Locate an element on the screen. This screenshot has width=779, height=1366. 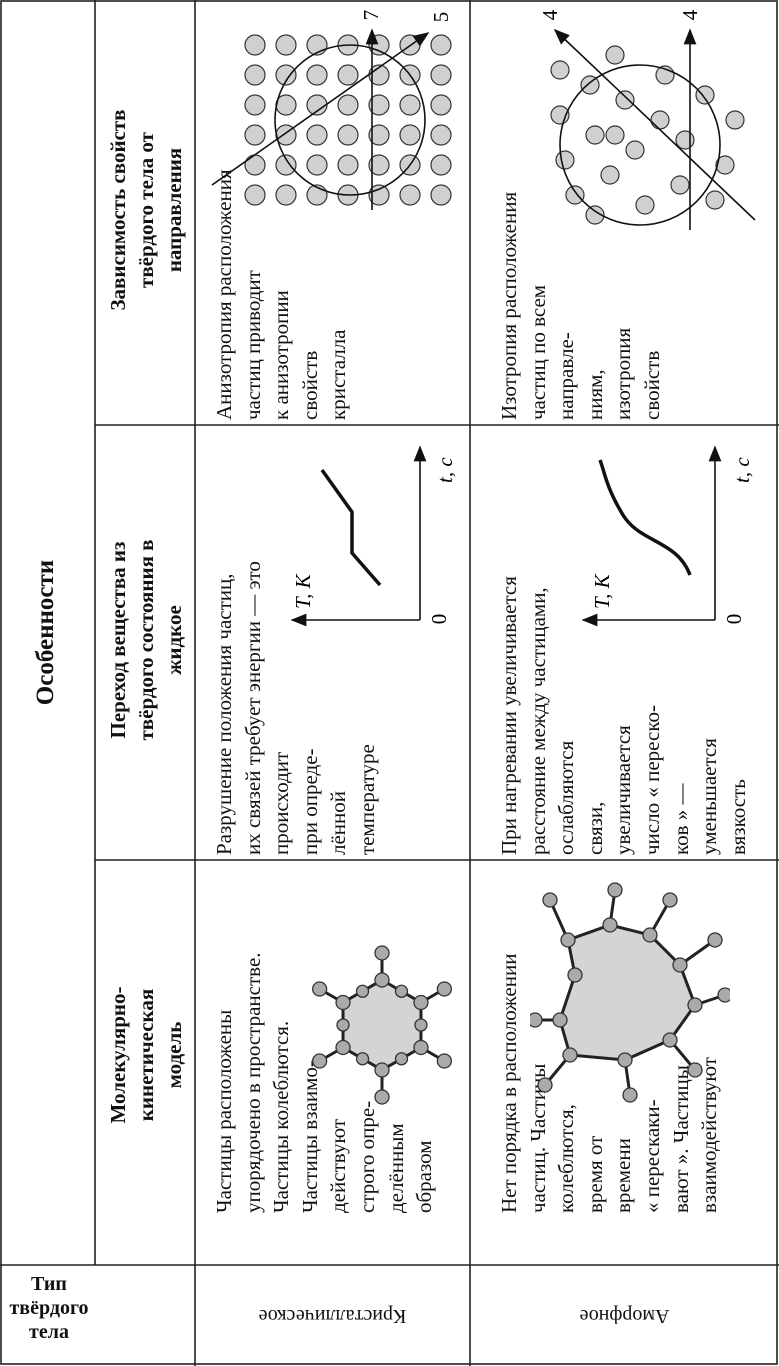
row-type: Аморфное is located at coordinates (624, 1316).